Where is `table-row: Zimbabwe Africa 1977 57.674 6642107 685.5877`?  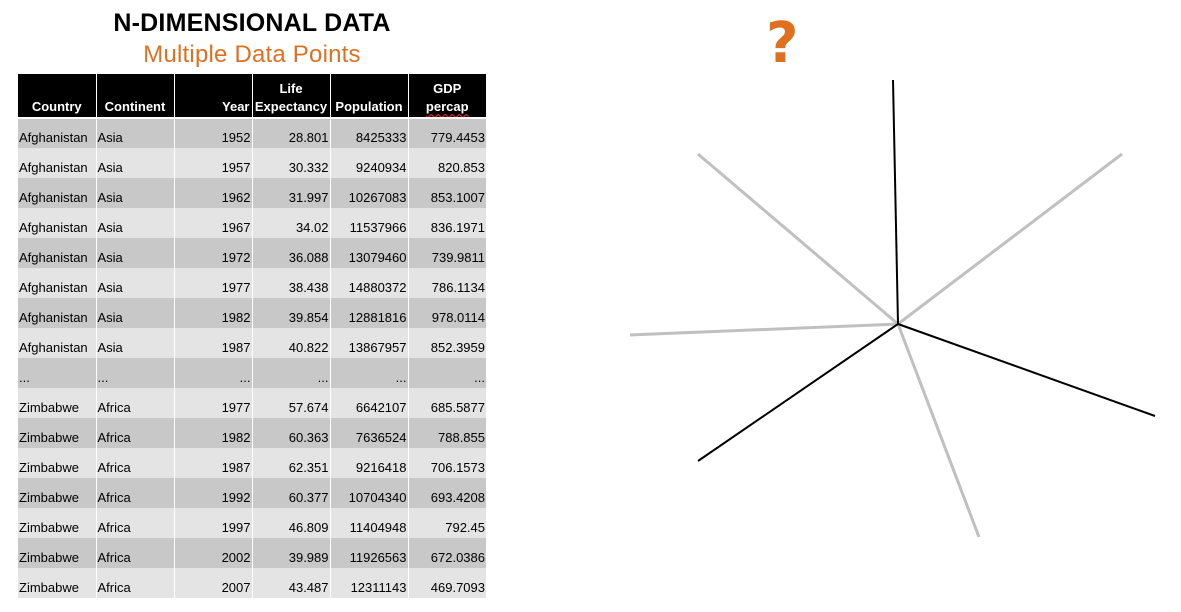
table-row: Zimbabwe Africa 1977 57.674 6642107 685.5877 is located at coordinates (252, 403).